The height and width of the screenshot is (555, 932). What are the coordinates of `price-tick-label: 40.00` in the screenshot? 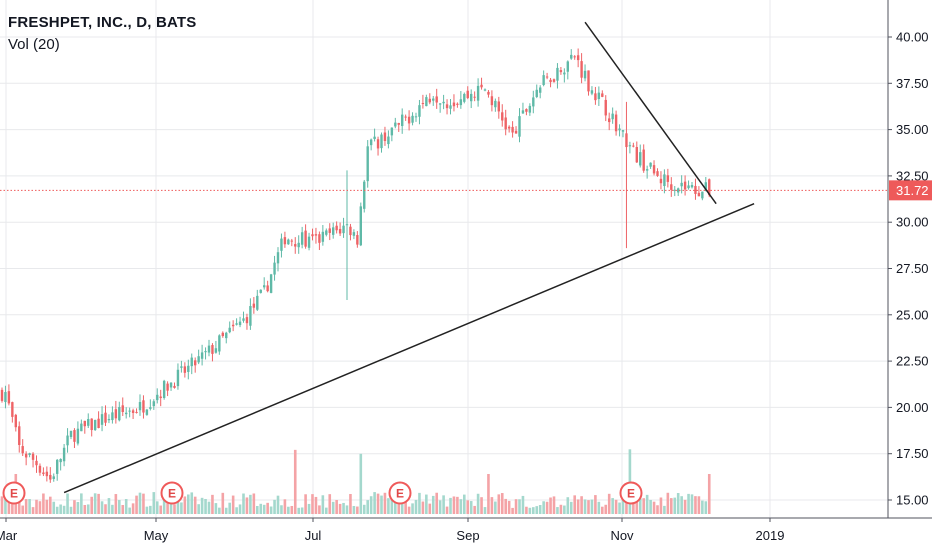 It's located at (912, 37).